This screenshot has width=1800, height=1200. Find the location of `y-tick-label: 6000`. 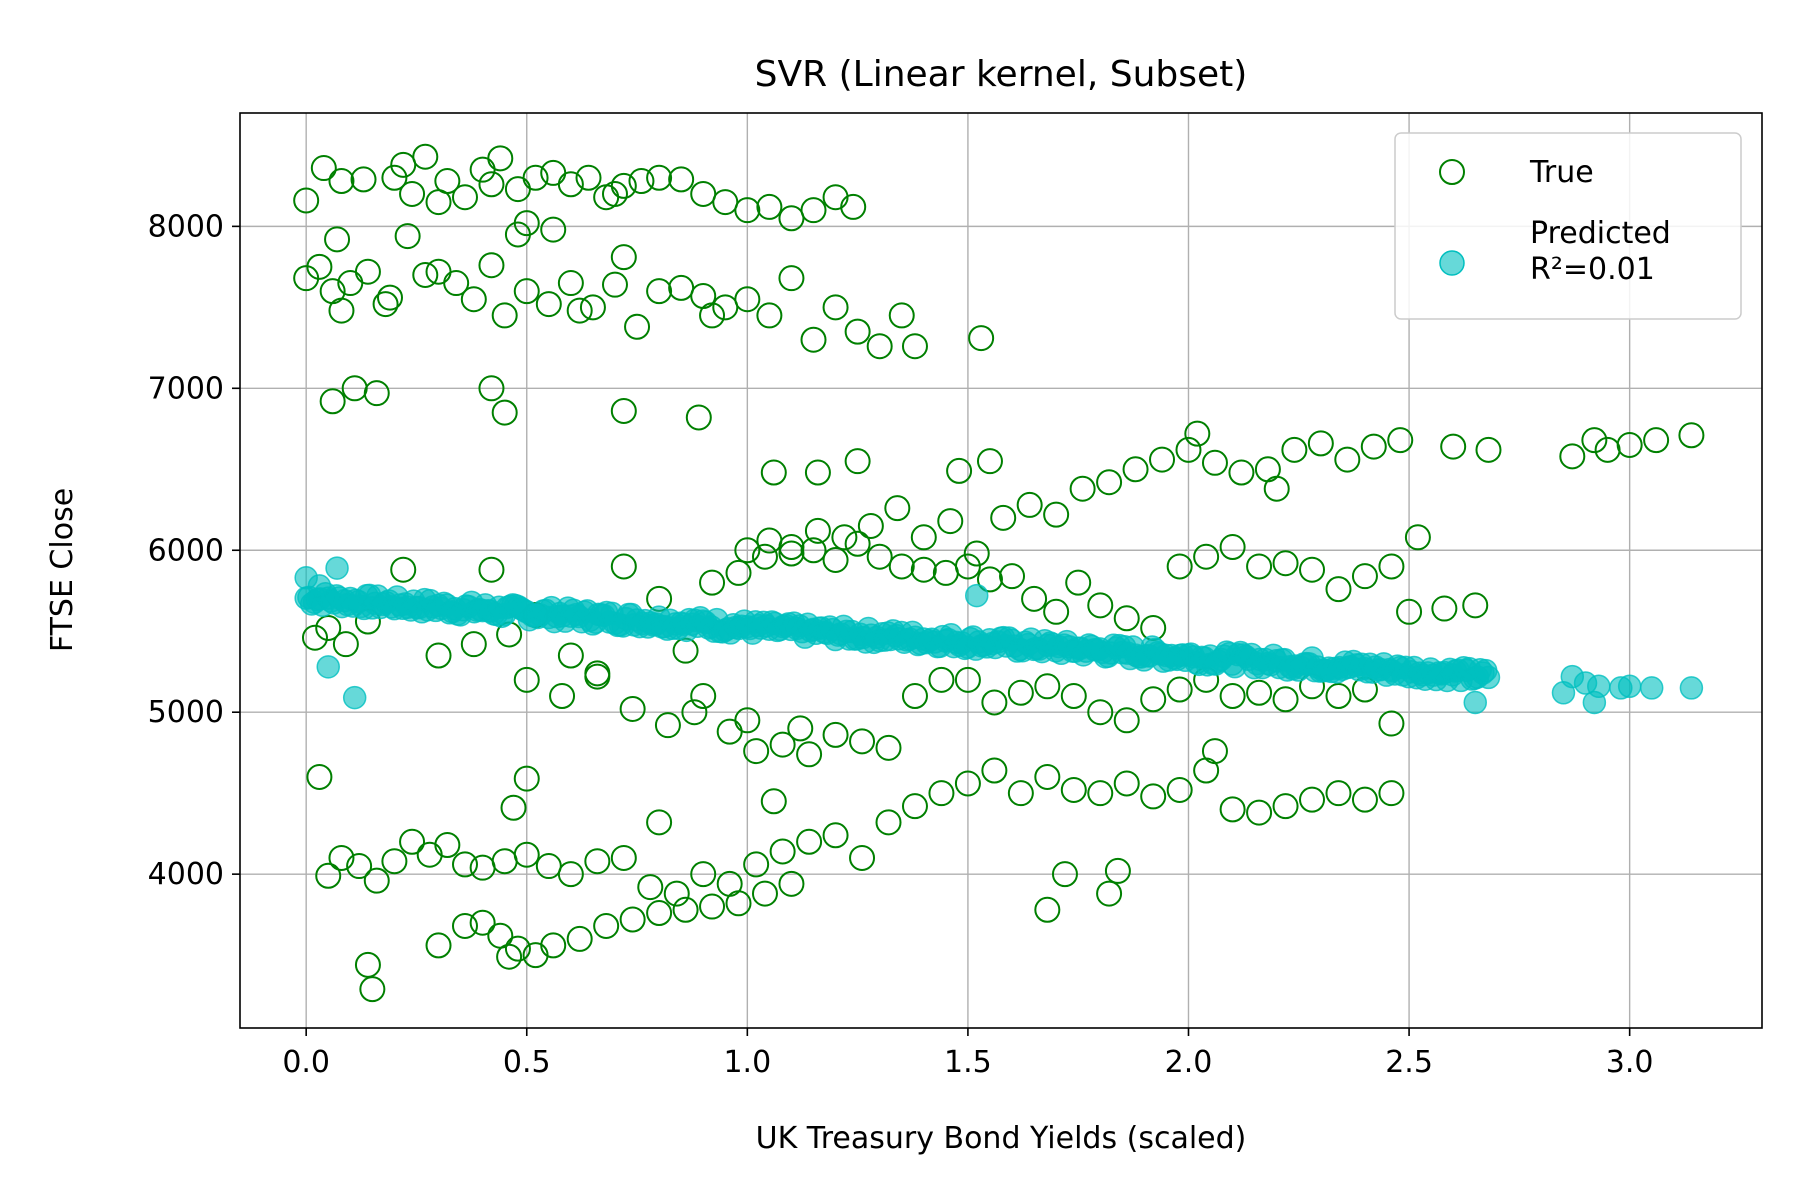

y-tick-label: 6000 is located at coordinates (186, 550).